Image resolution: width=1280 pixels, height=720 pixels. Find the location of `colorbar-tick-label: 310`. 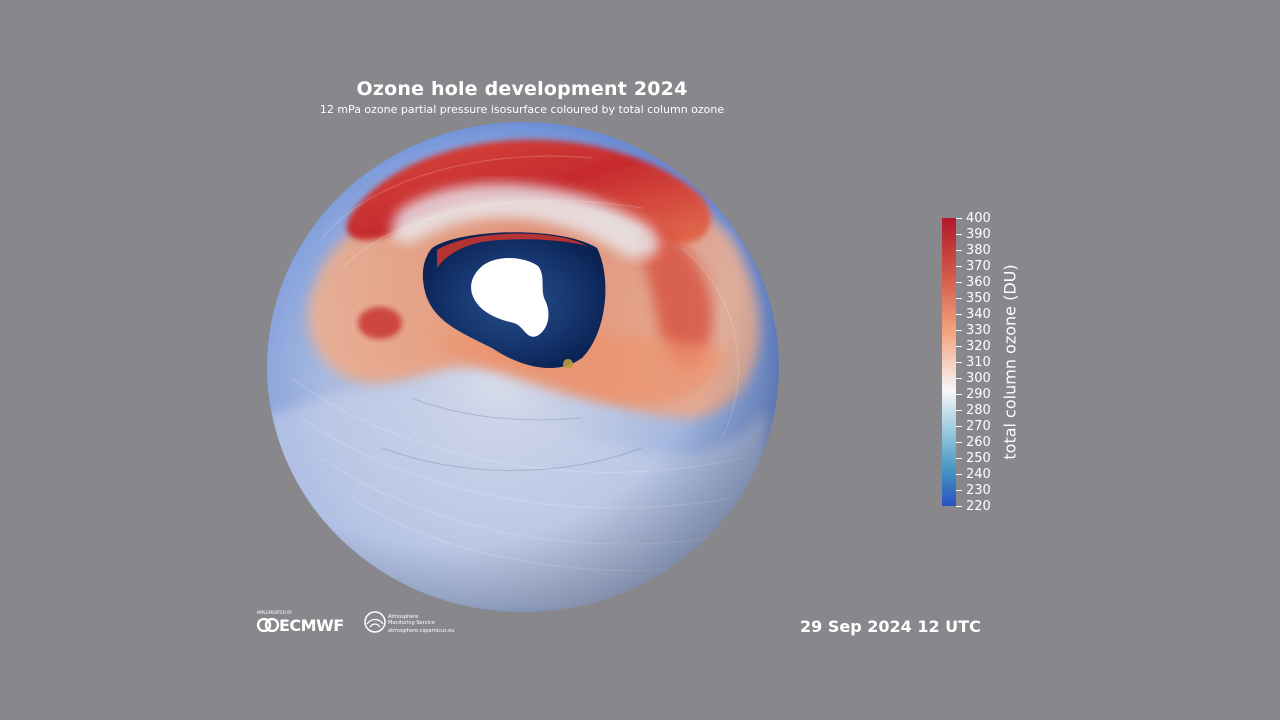

colorbar-tick-label: 310 is located at coordinates (978, 362).